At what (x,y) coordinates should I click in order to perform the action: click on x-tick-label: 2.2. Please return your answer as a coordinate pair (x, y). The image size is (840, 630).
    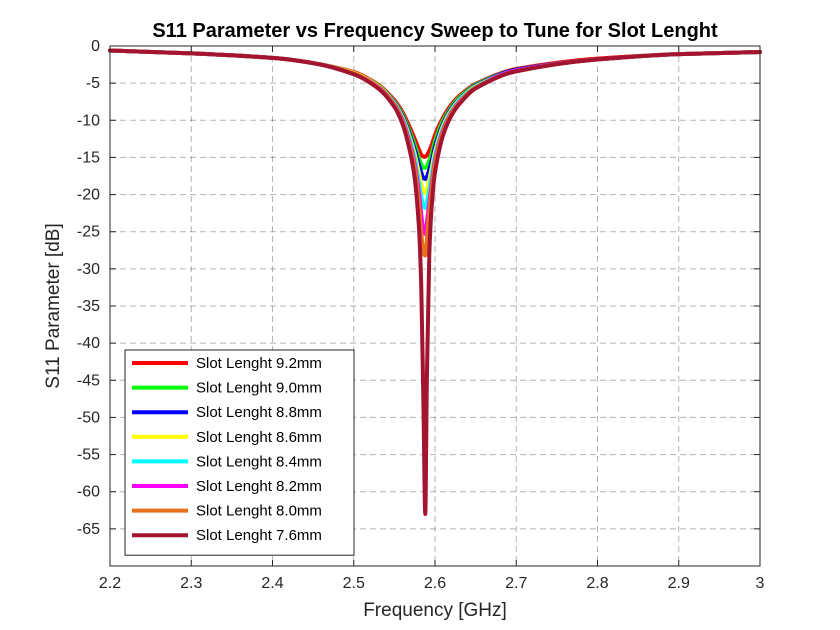
    Looking at the image, I should click on (110, 583).